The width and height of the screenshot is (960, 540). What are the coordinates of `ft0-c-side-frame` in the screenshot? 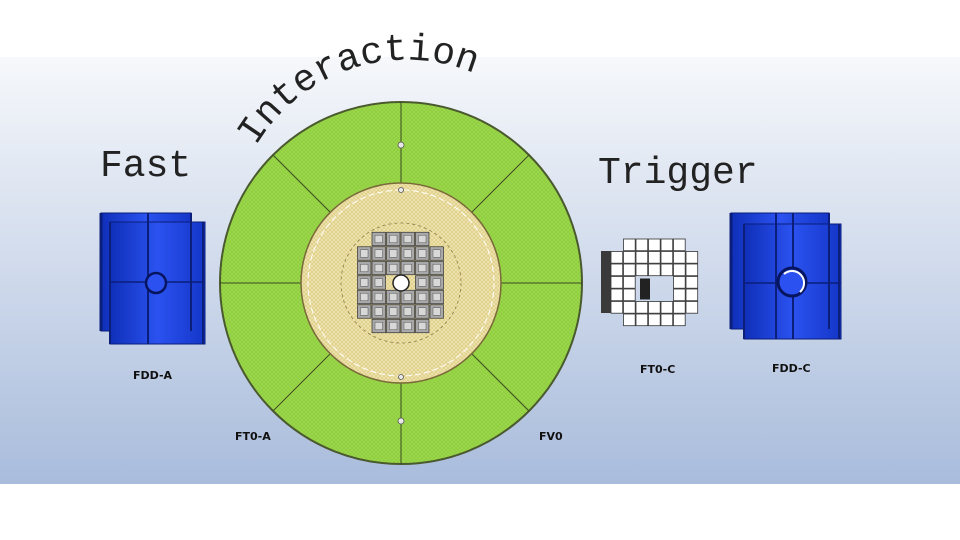 It's located at (606, 282).